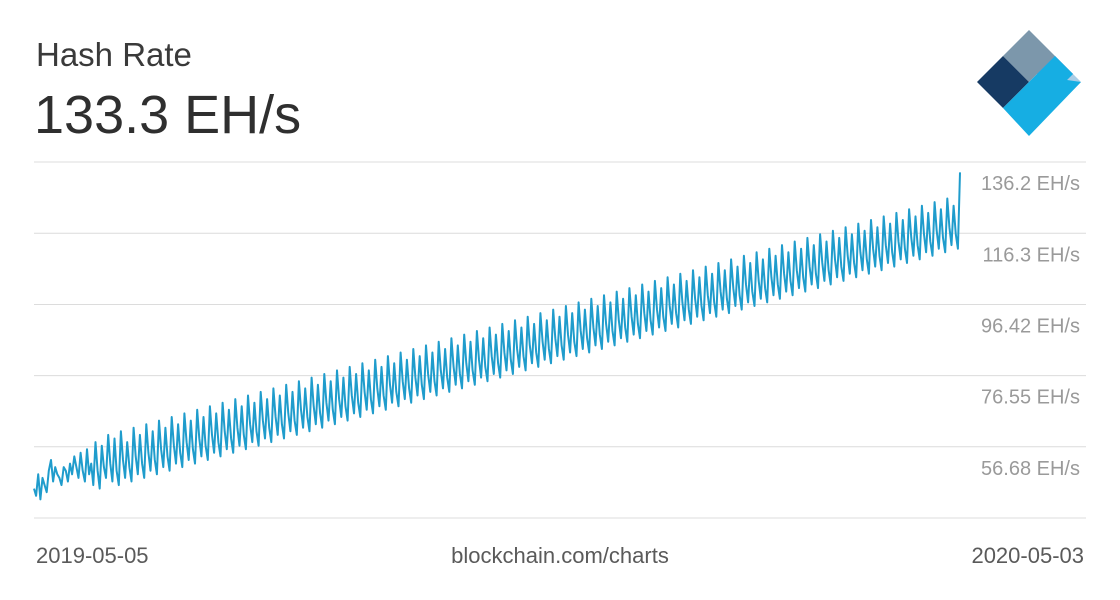 This screenshot has height=600, width=1120. Describe the element at coordinates (1027, 555) in the screenshot. I see `end-date: 2020-05-03` at that location.